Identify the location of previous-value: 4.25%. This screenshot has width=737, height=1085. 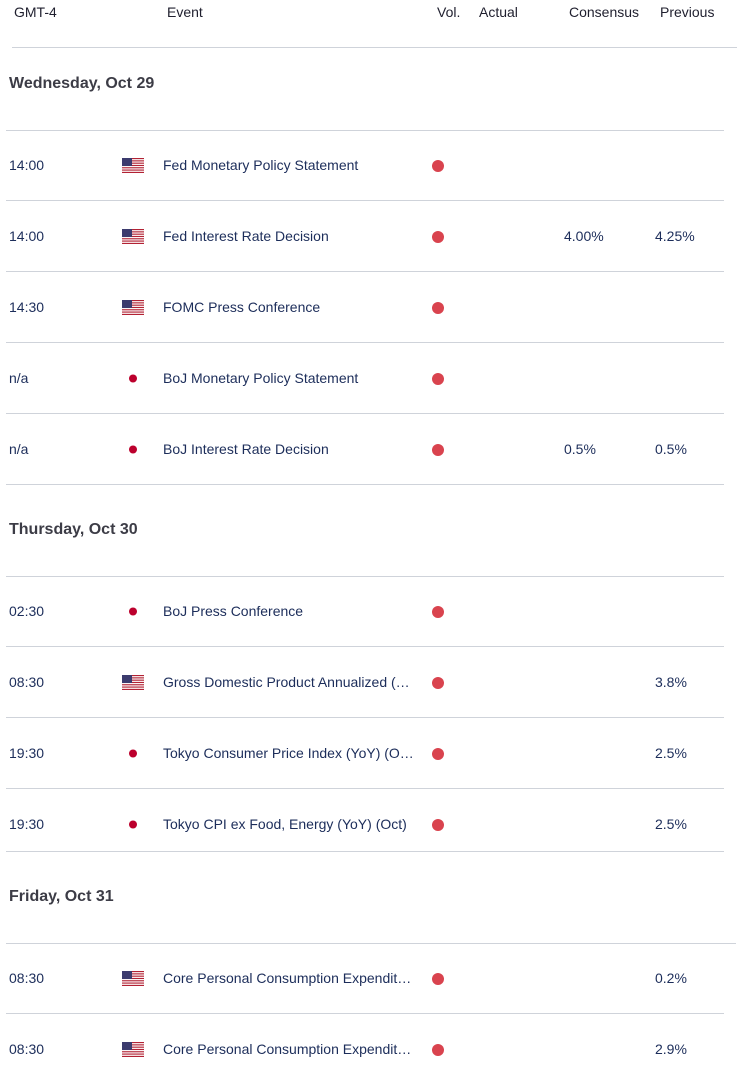
(675, 236).